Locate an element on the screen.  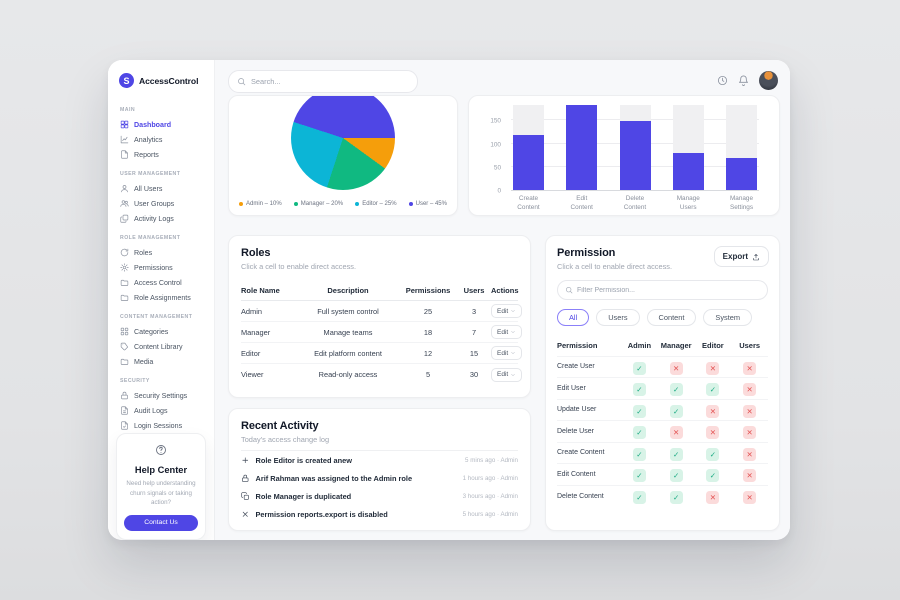
role-users-count: 3 is located at coordinates (474, 311).